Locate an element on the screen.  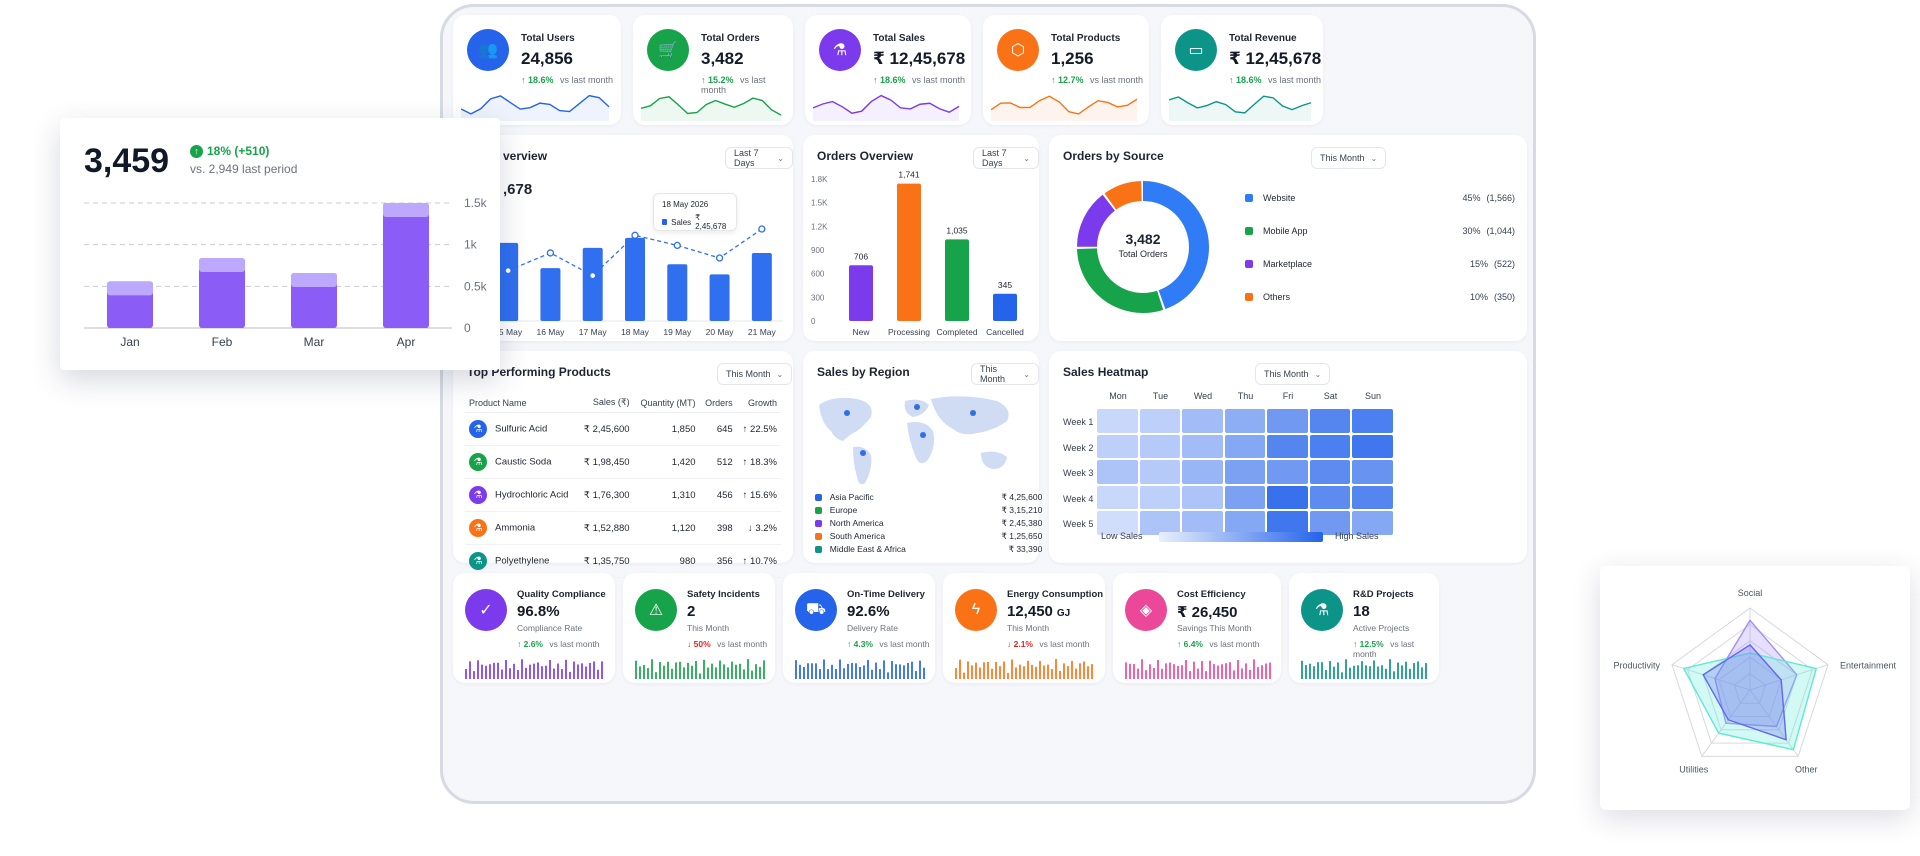
radar-series is located at coordinates (1744, 692).